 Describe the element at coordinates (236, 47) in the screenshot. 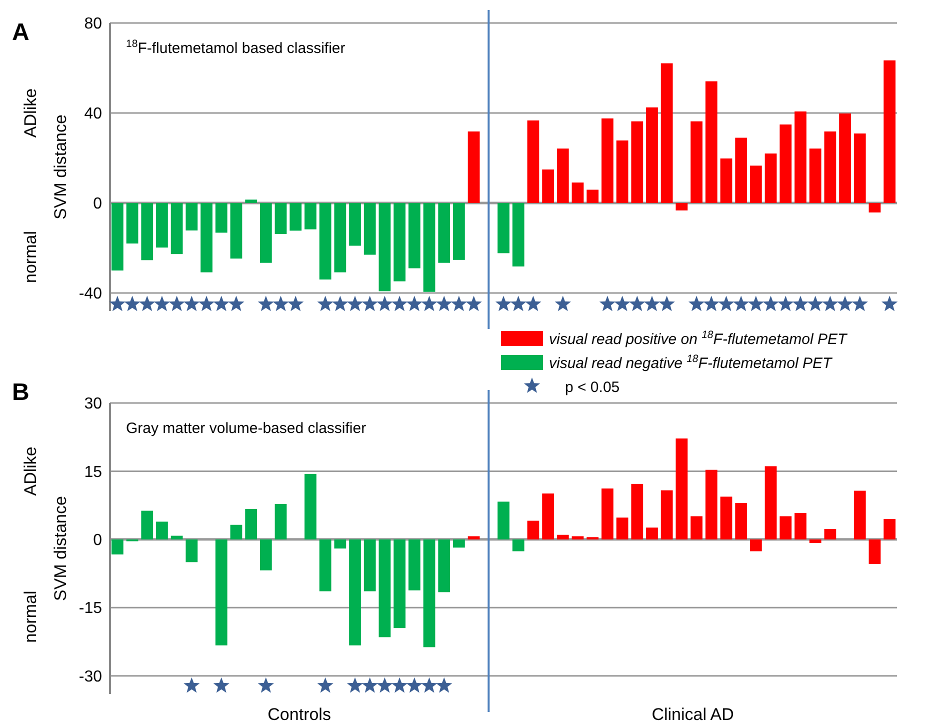

I see `text: $^{18}$F-flutemetamol based classifier` at that location.